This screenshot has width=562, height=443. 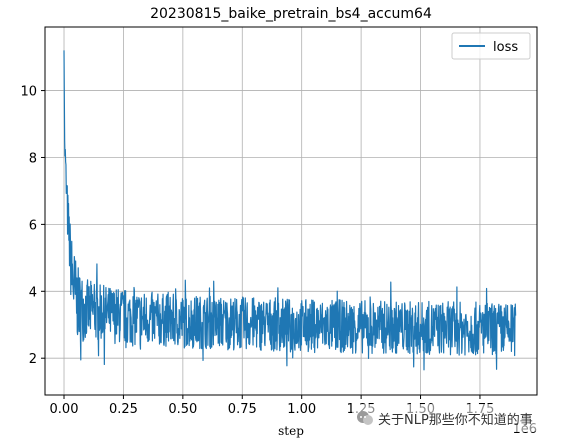 What do you see at coordinates (301, 409) in the screenshot?
I see `x-tick-label: 1.00` at bounding box center [301, 409].